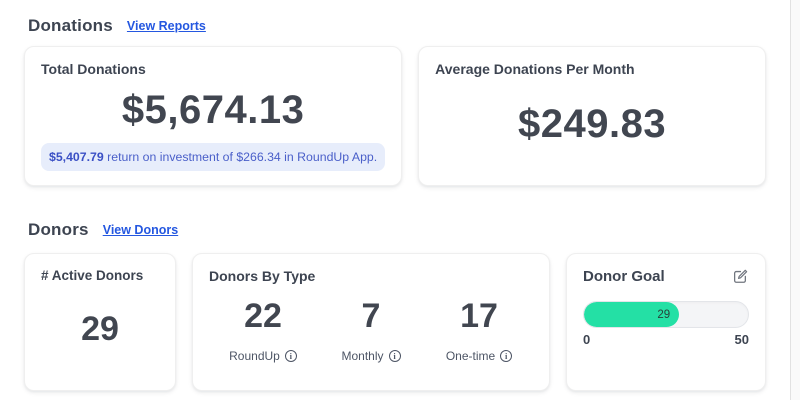 The width and height of the screenshot is (800, 400). I want to click on edit-goal-button, so click(740, 276).